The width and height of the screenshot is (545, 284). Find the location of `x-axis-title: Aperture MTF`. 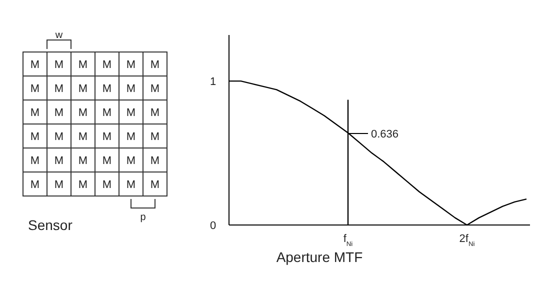

x-axis-title: Aperture MTF is located at coordinates (319, 257).